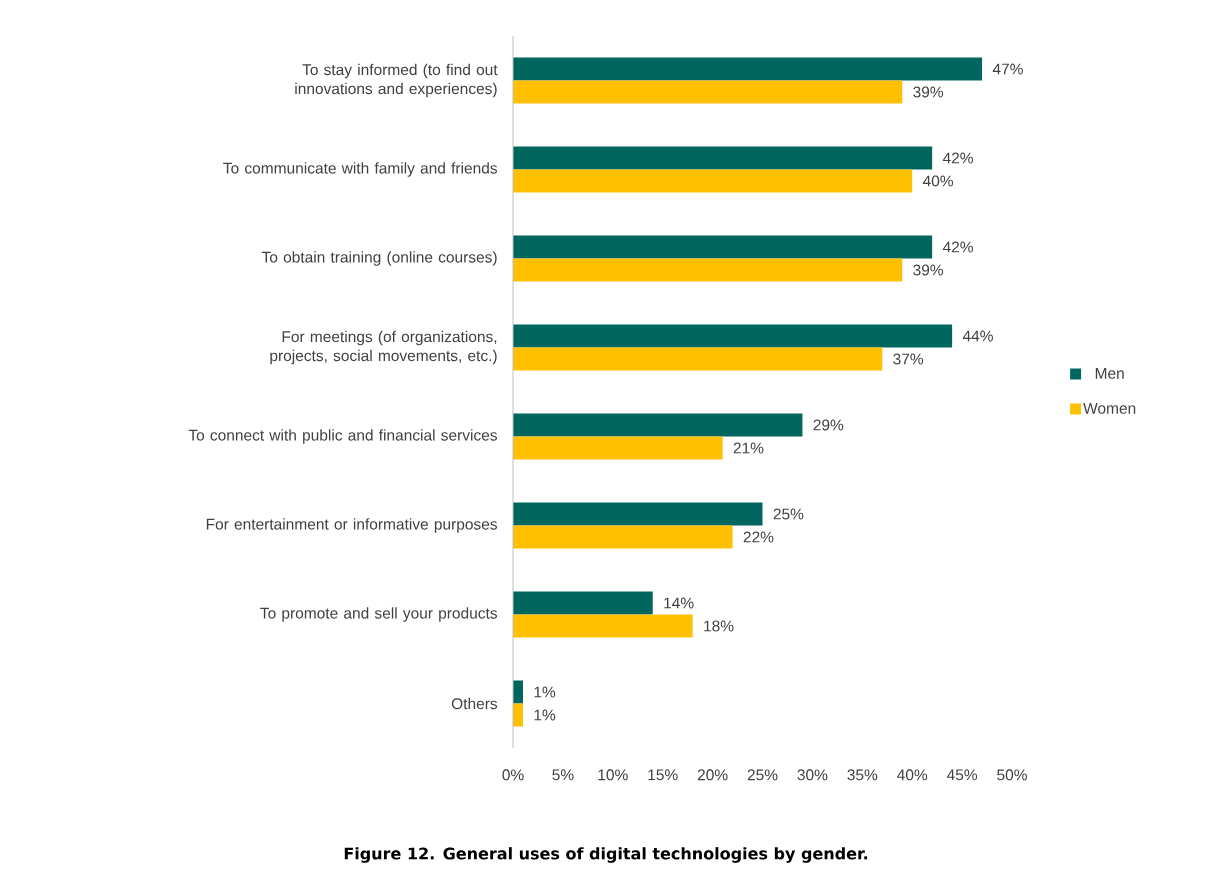 Image resolution: width=1212 pixels, height=874 pixels. Describe the element at coordinates (762, 775) in the screenshot. I see `x-tick-label: 25%` at that location.